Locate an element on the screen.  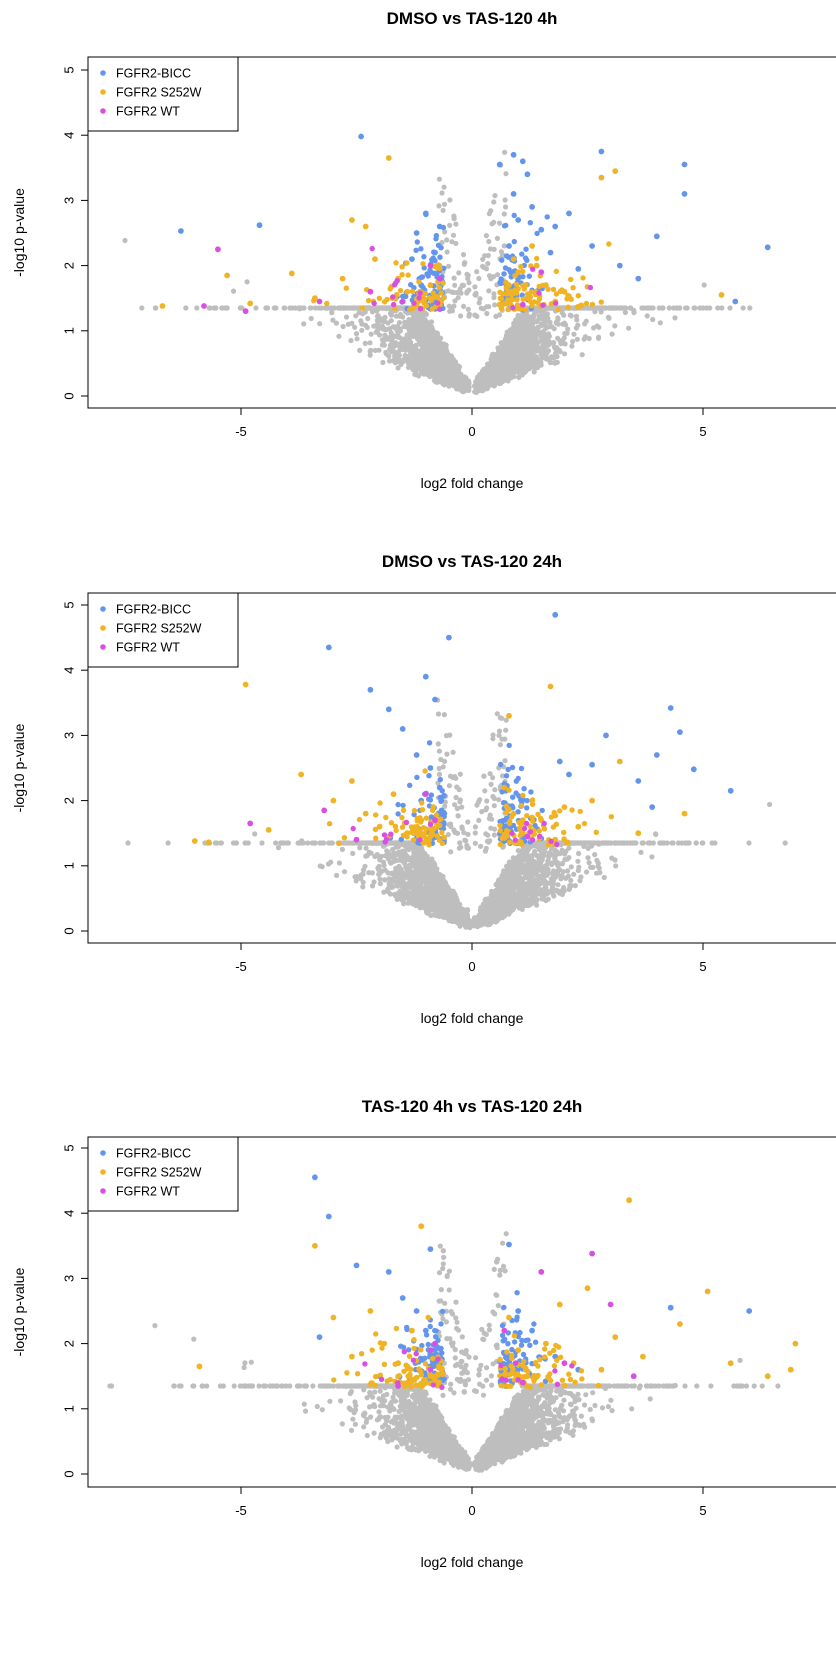
y-tick-label: 4 is located at coordinates (68, 135).